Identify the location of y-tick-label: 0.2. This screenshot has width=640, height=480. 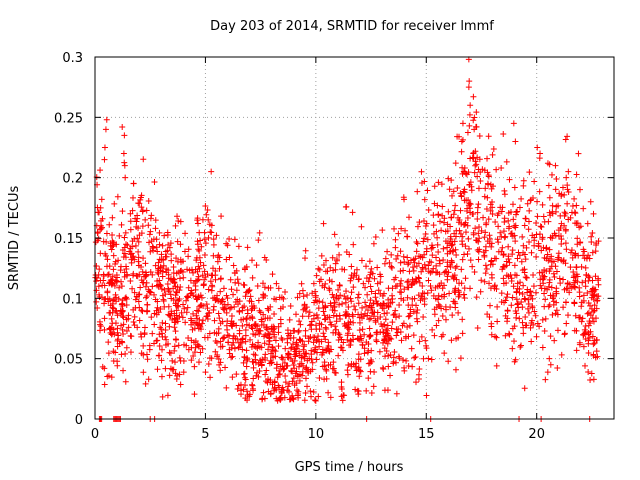
(72, 179).